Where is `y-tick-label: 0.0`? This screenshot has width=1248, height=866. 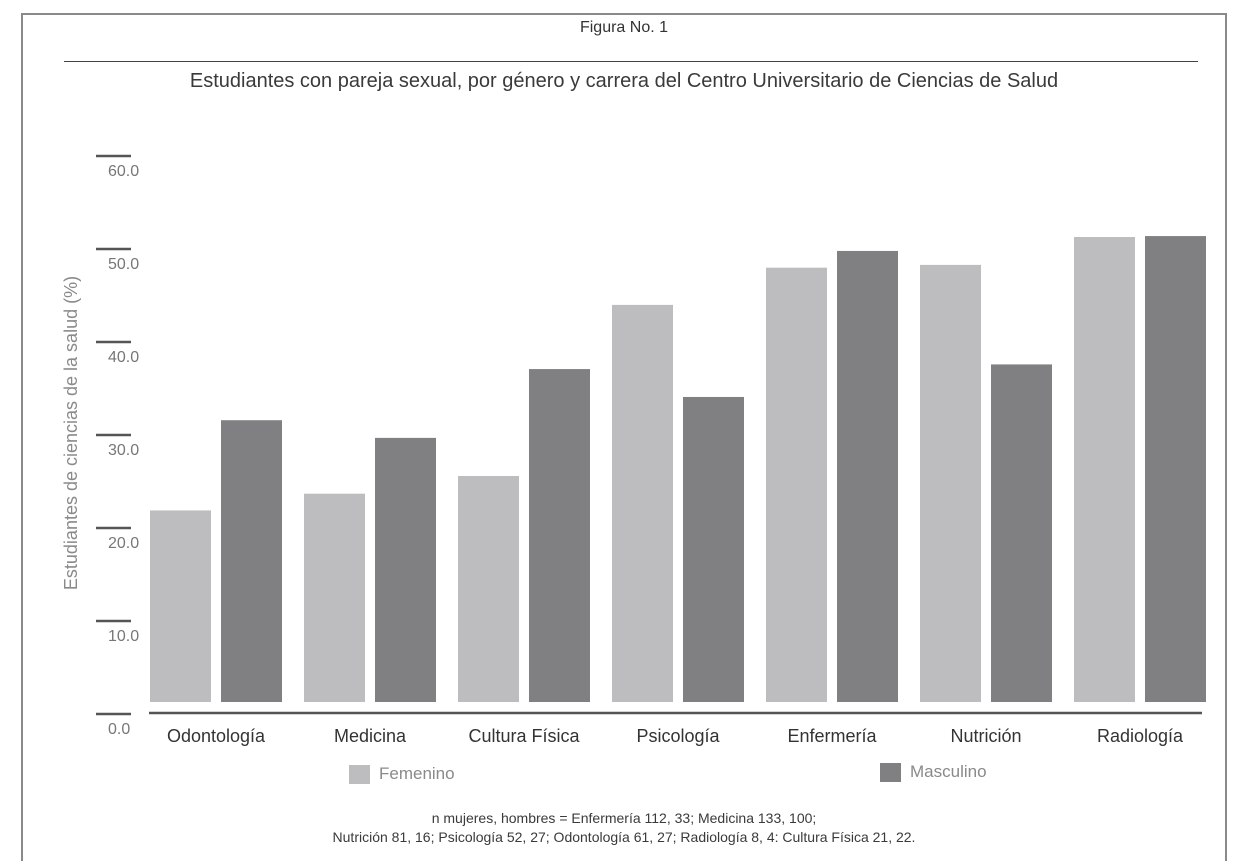
y-tick-label: 0.0 is located at coordinates (119, 729).